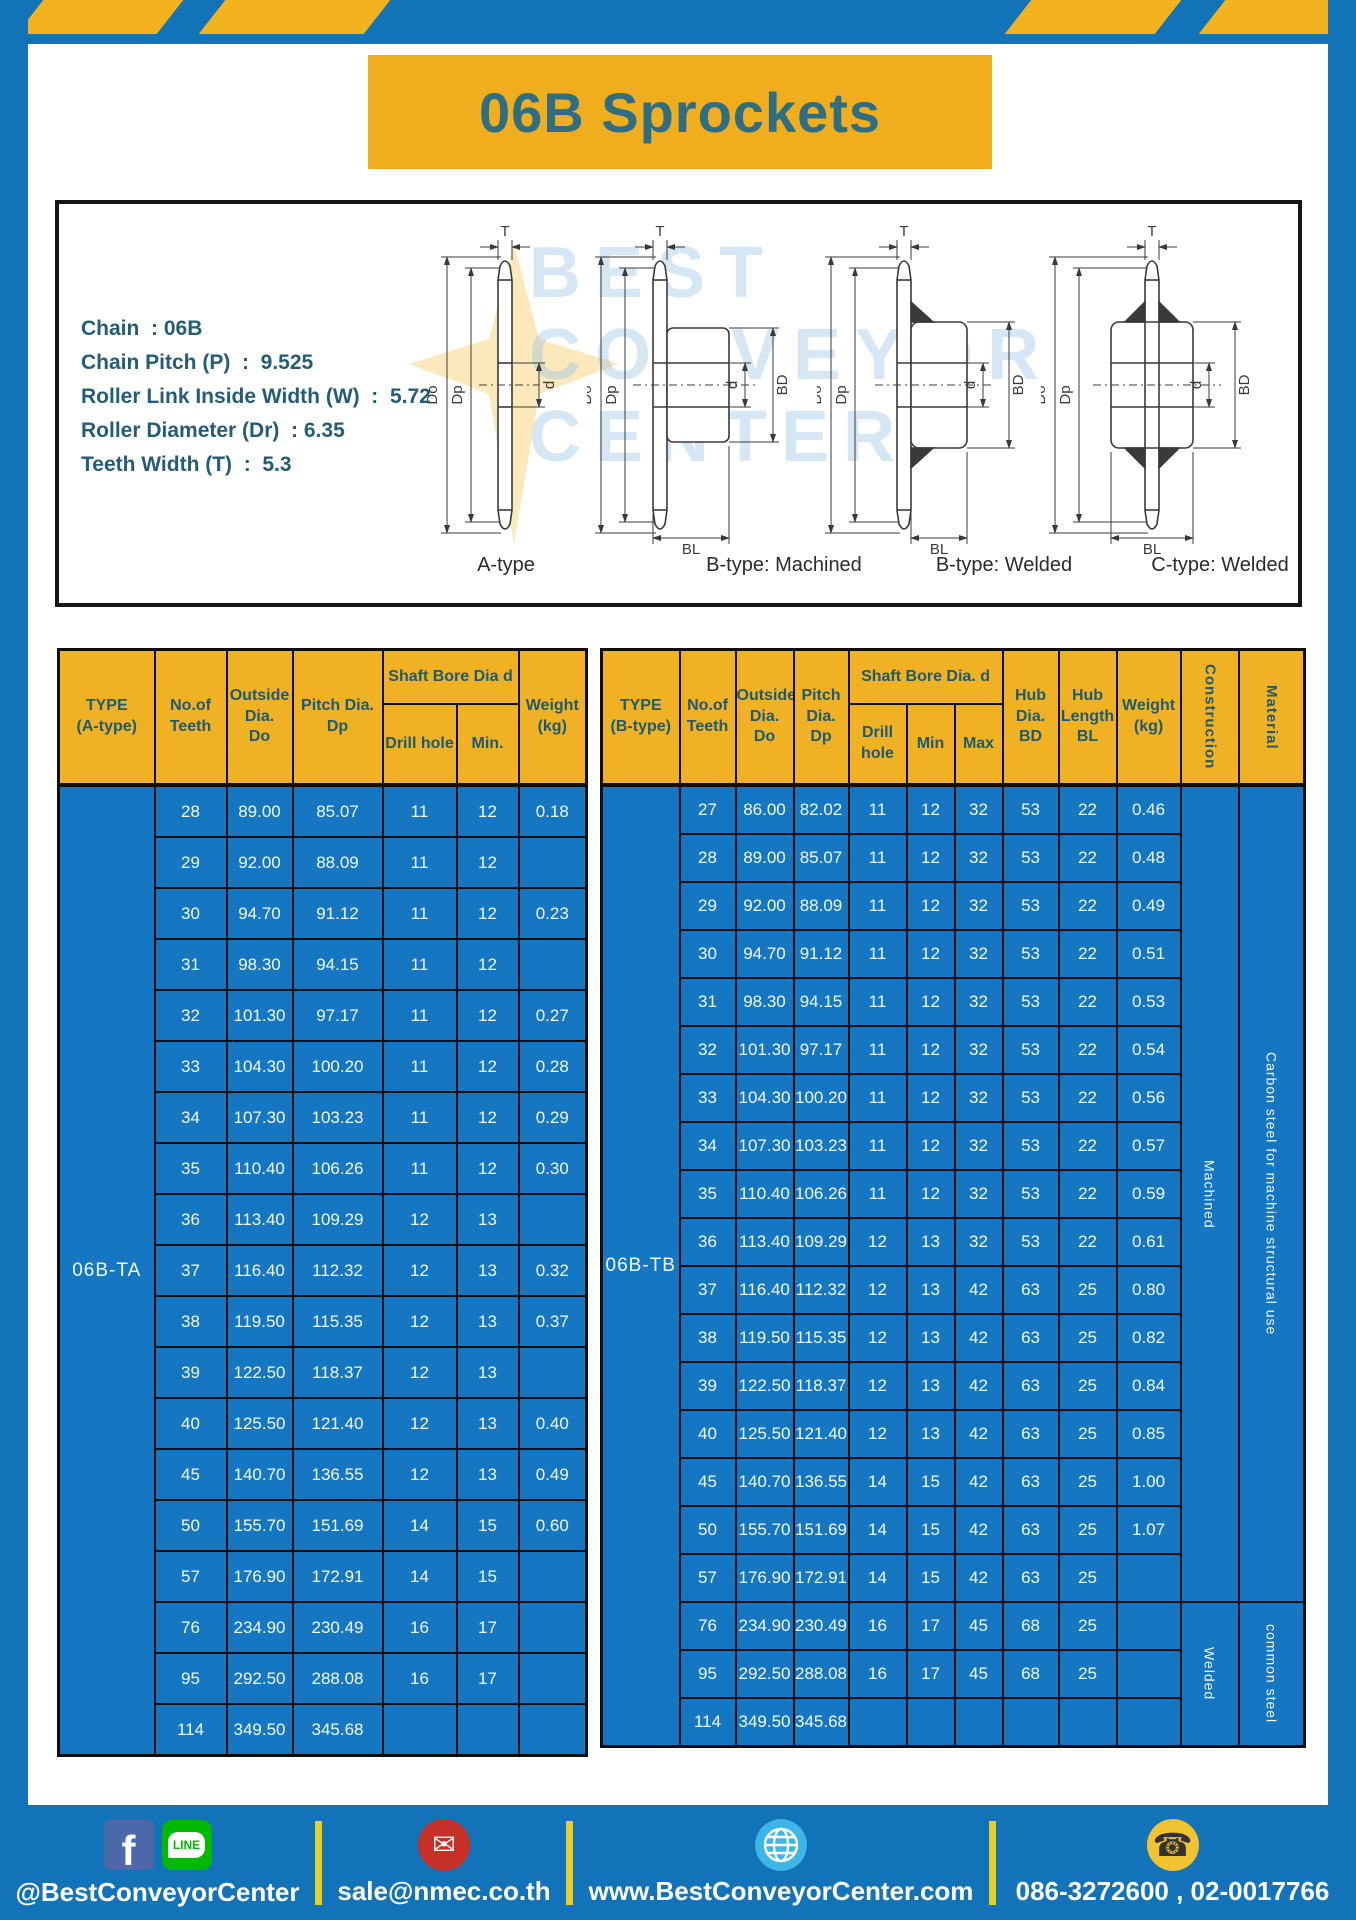 This screenshot has width=1356, height=1920. Describe the element at coordinates (1148, 1002) in the screenshot. I see `table-cell: 0.53` at that location.